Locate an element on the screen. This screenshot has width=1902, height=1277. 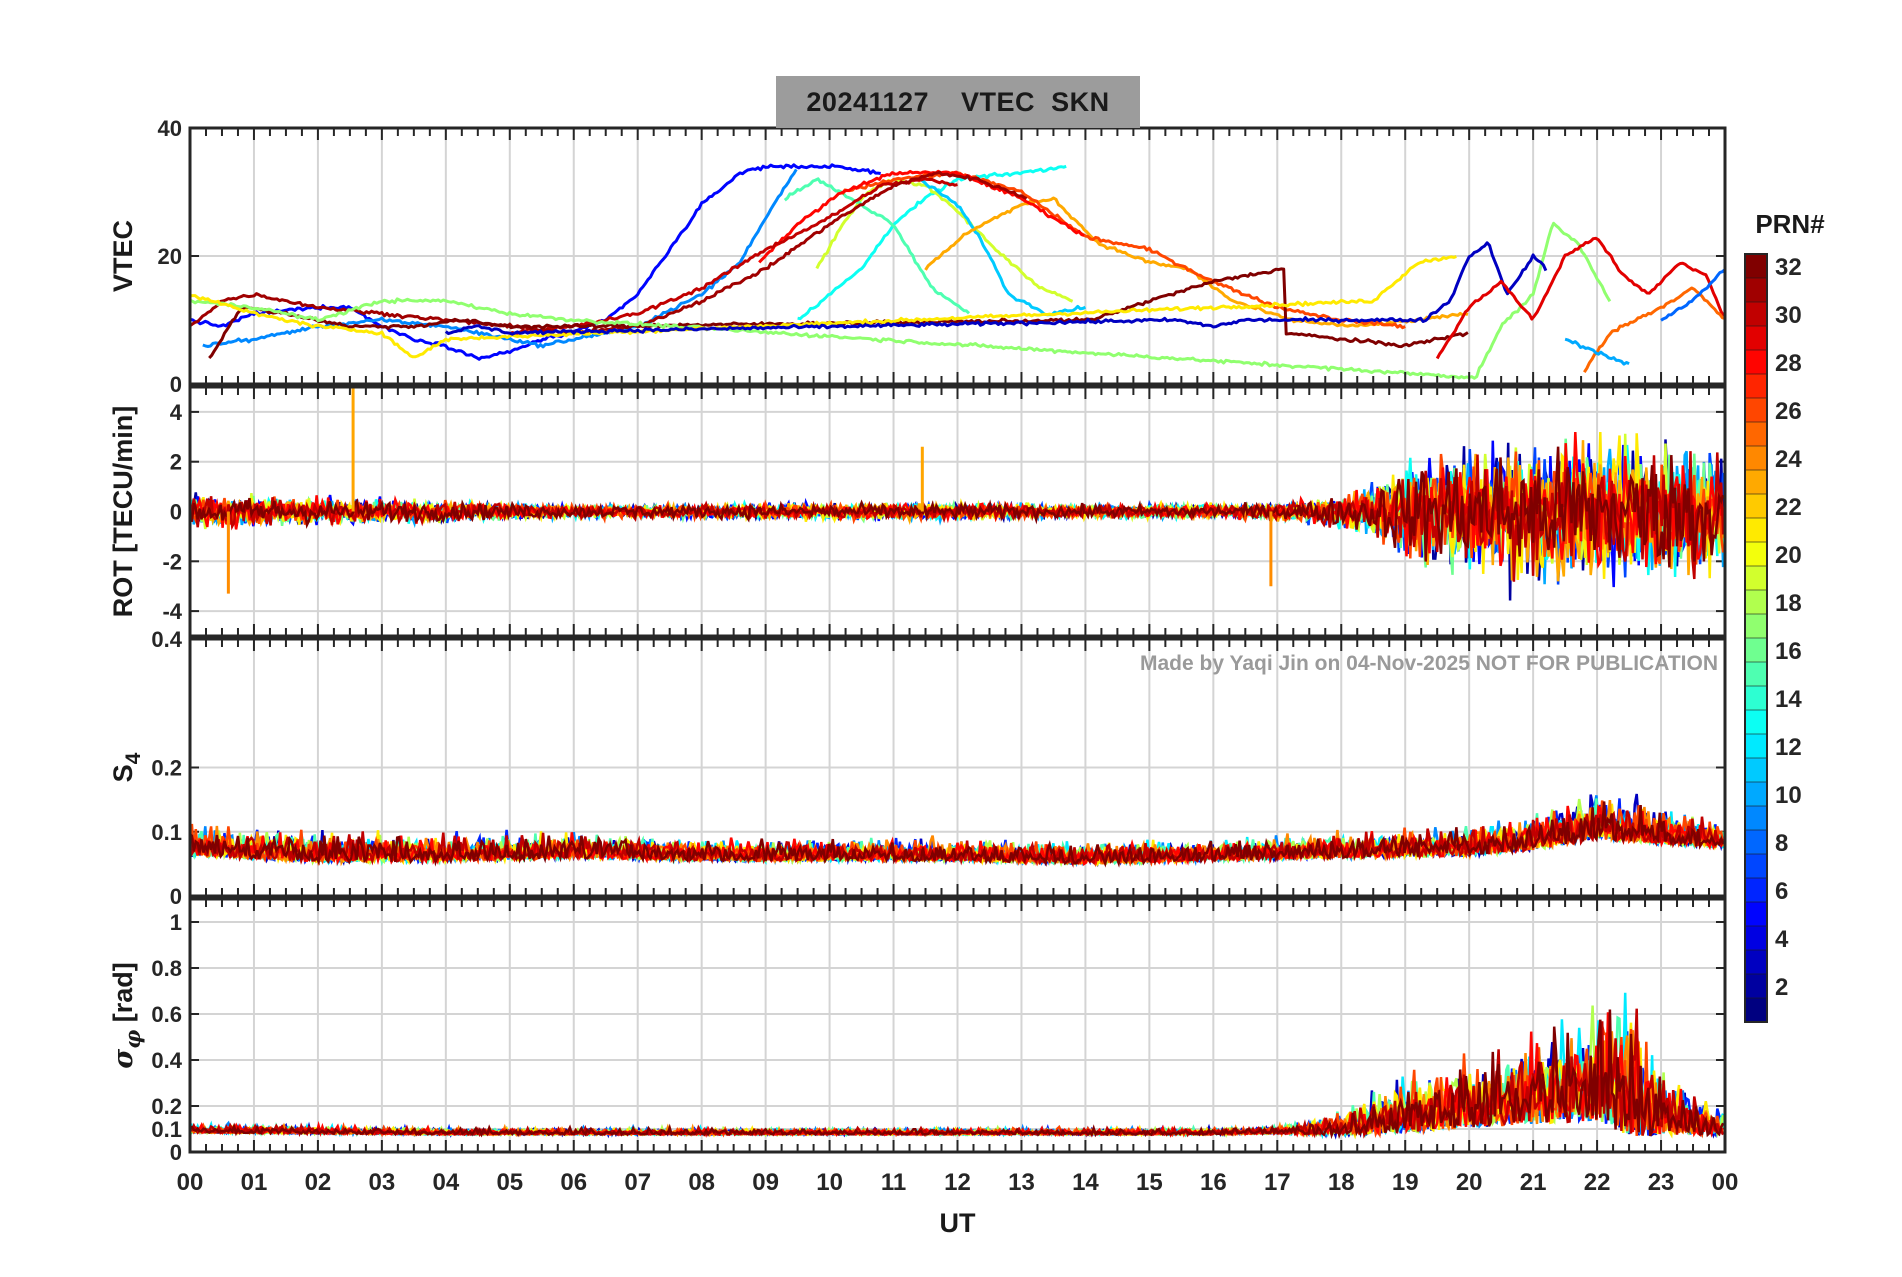
xtick-label: 06 is located at coordinates (573, 1182).